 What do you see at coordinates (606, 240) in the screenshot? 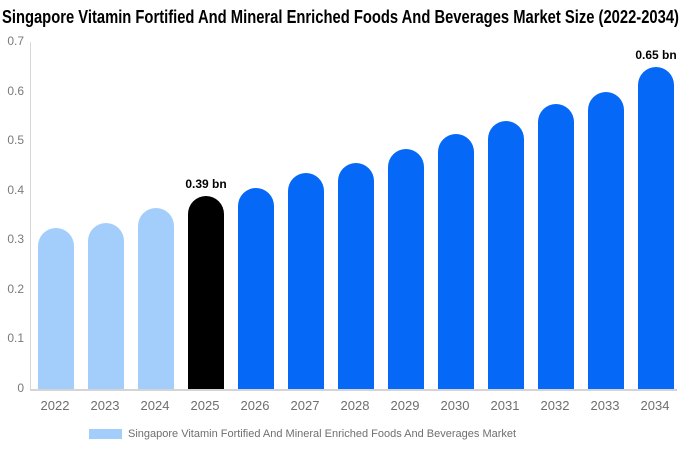
I see `bar-2033` at bounding box center [606, 240].